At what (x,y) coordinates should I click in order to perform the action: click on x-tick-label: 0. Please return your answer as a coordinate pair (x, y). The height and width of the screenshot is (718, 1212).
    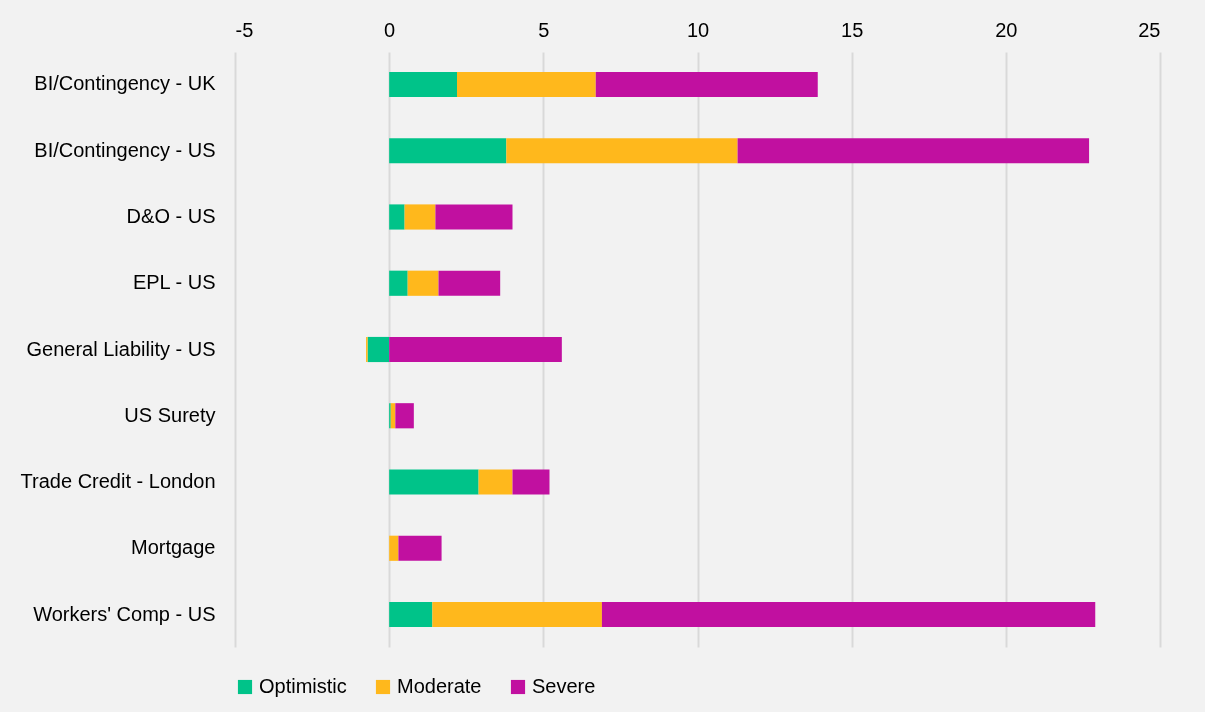
    Looking at the image, I should click on (390, 29).